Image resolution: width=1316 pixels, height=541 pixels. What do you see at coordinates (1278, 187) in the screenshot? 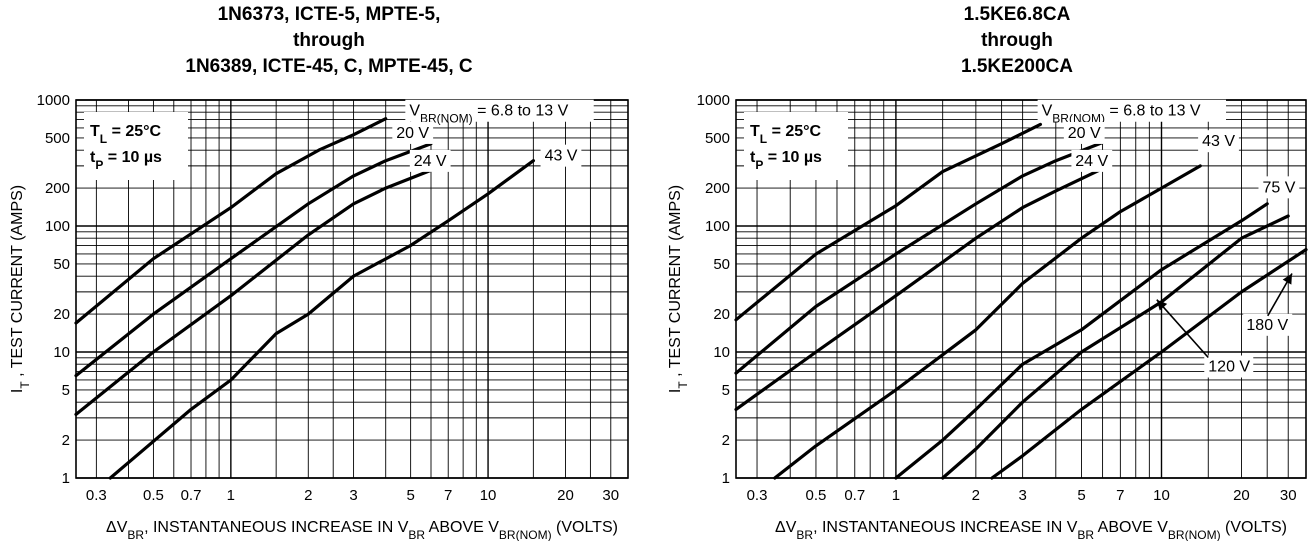
I see `series-label-75-v: 75 V` at bounding box center [1278, 187].